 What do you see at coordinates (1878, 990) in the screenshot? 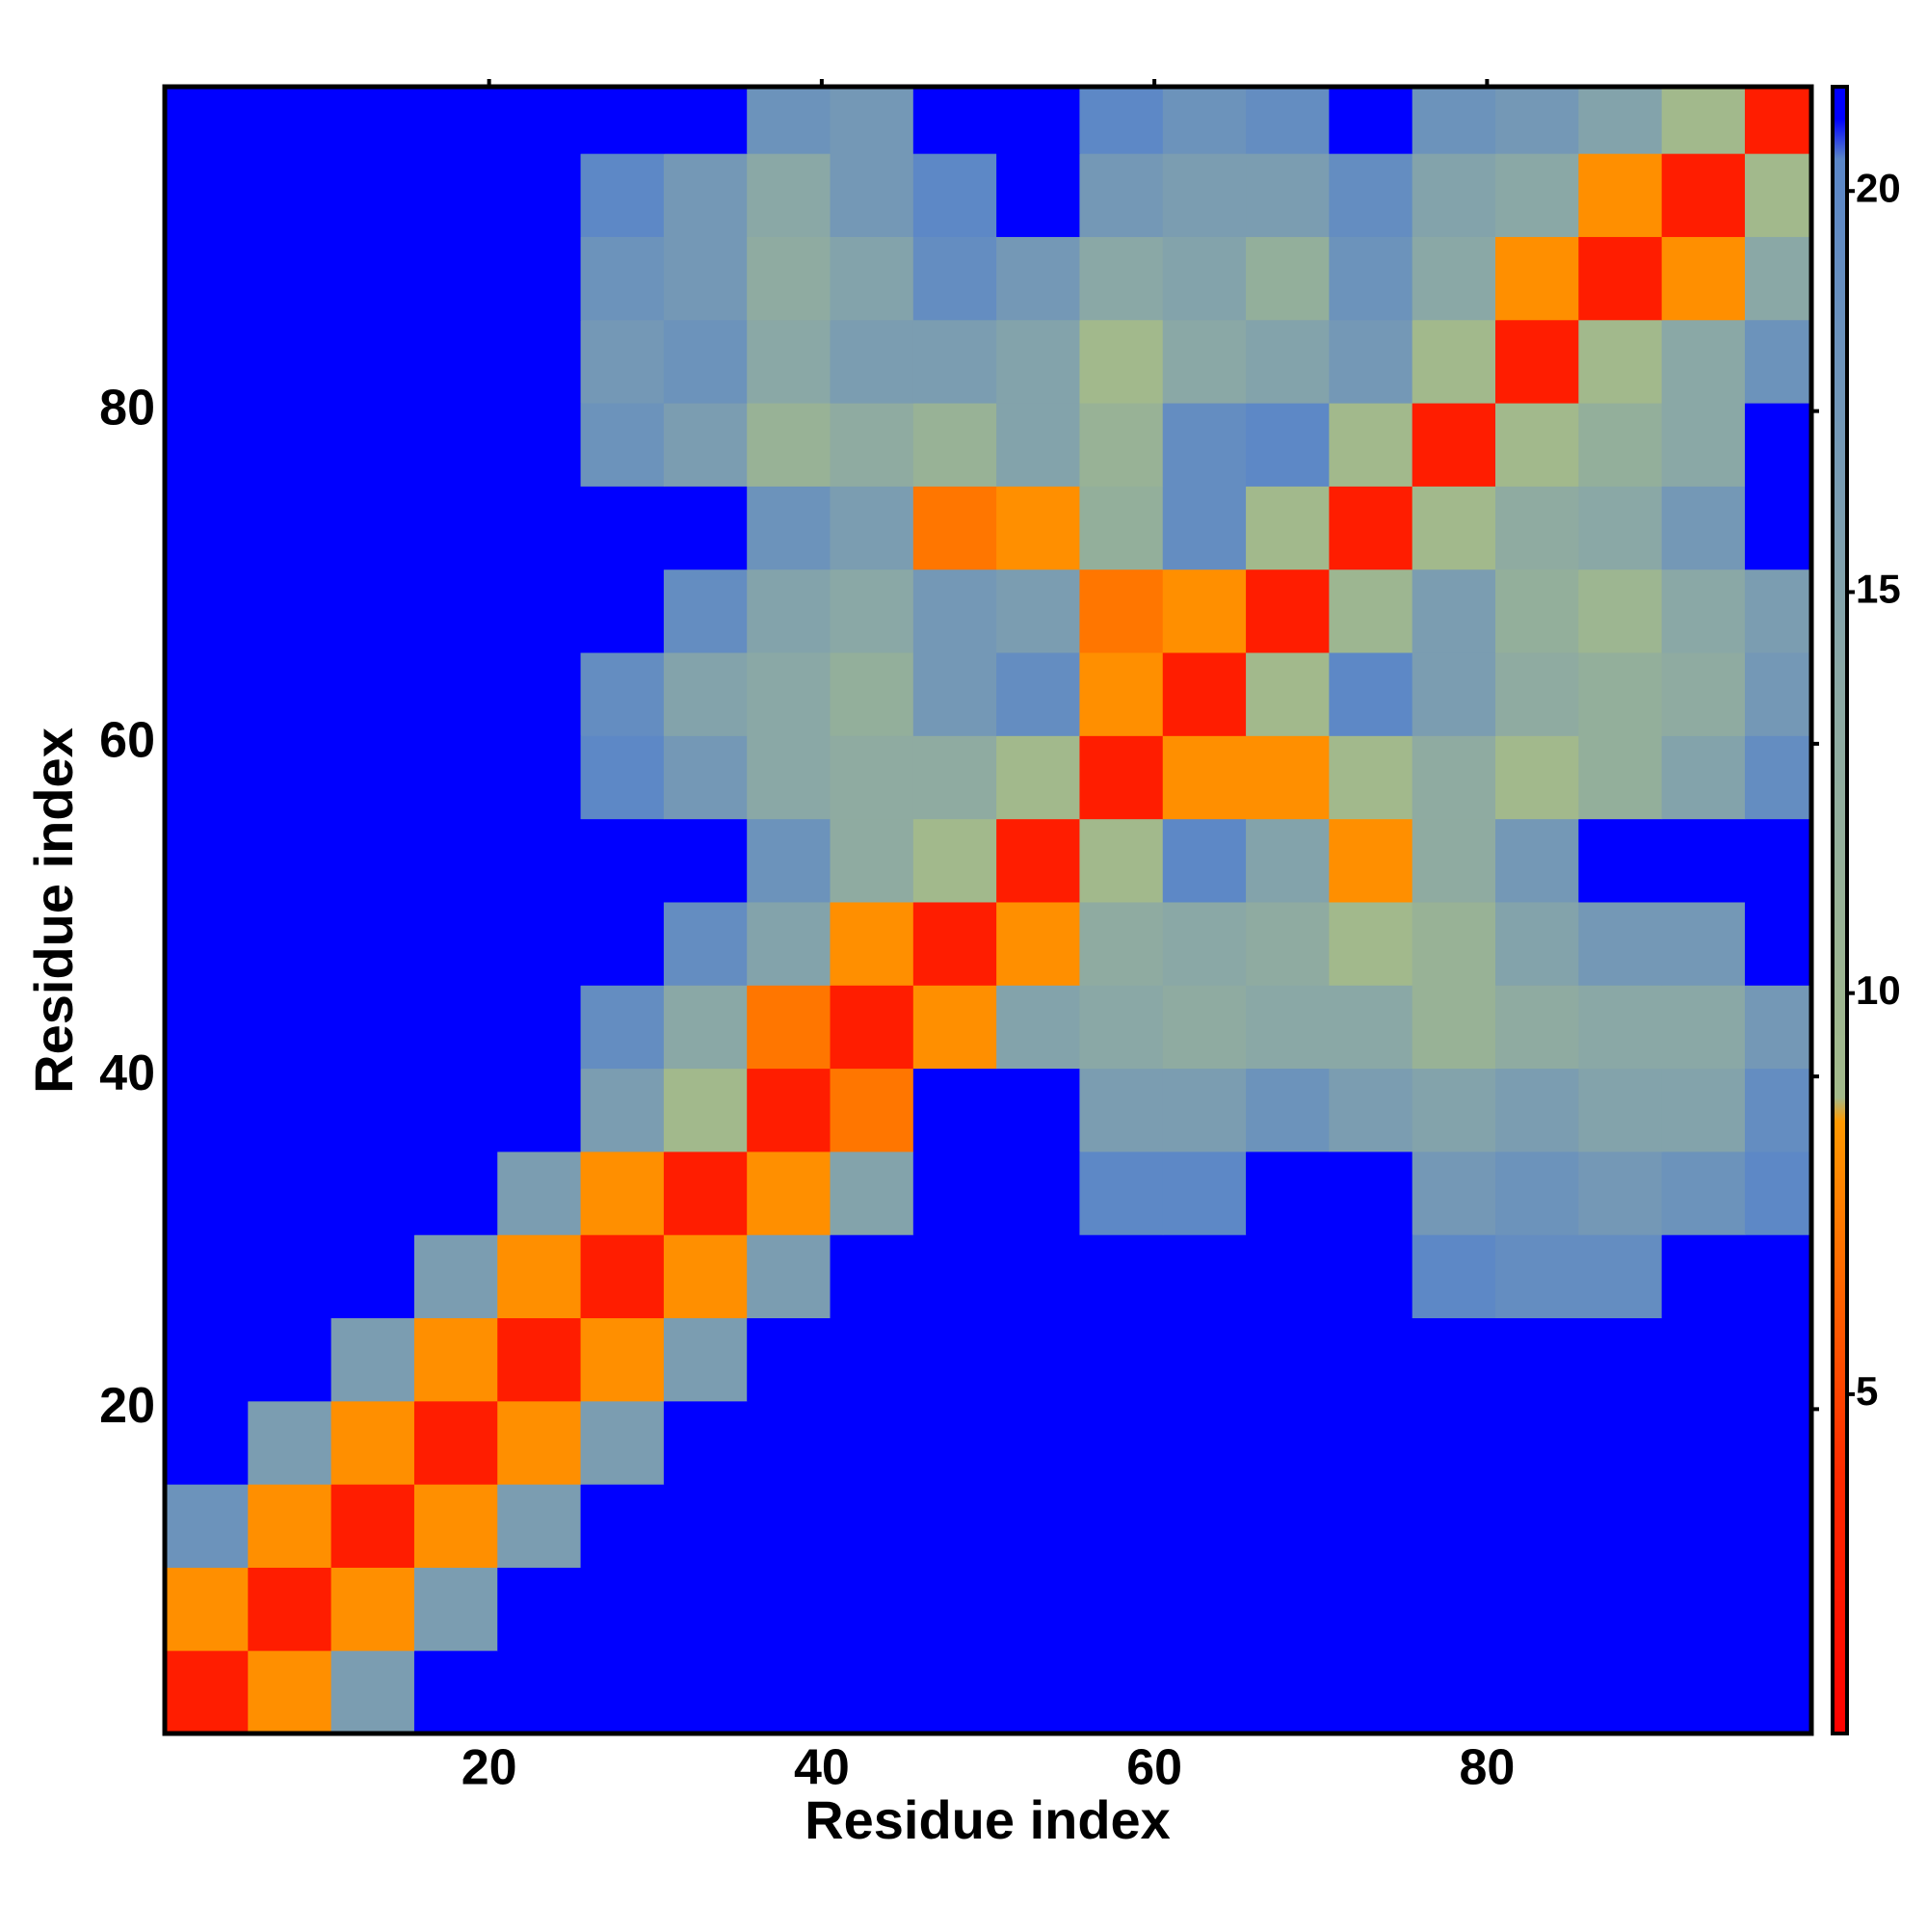
I see `colorbar-tick-label: 10` at bounding box center [1878, 990].